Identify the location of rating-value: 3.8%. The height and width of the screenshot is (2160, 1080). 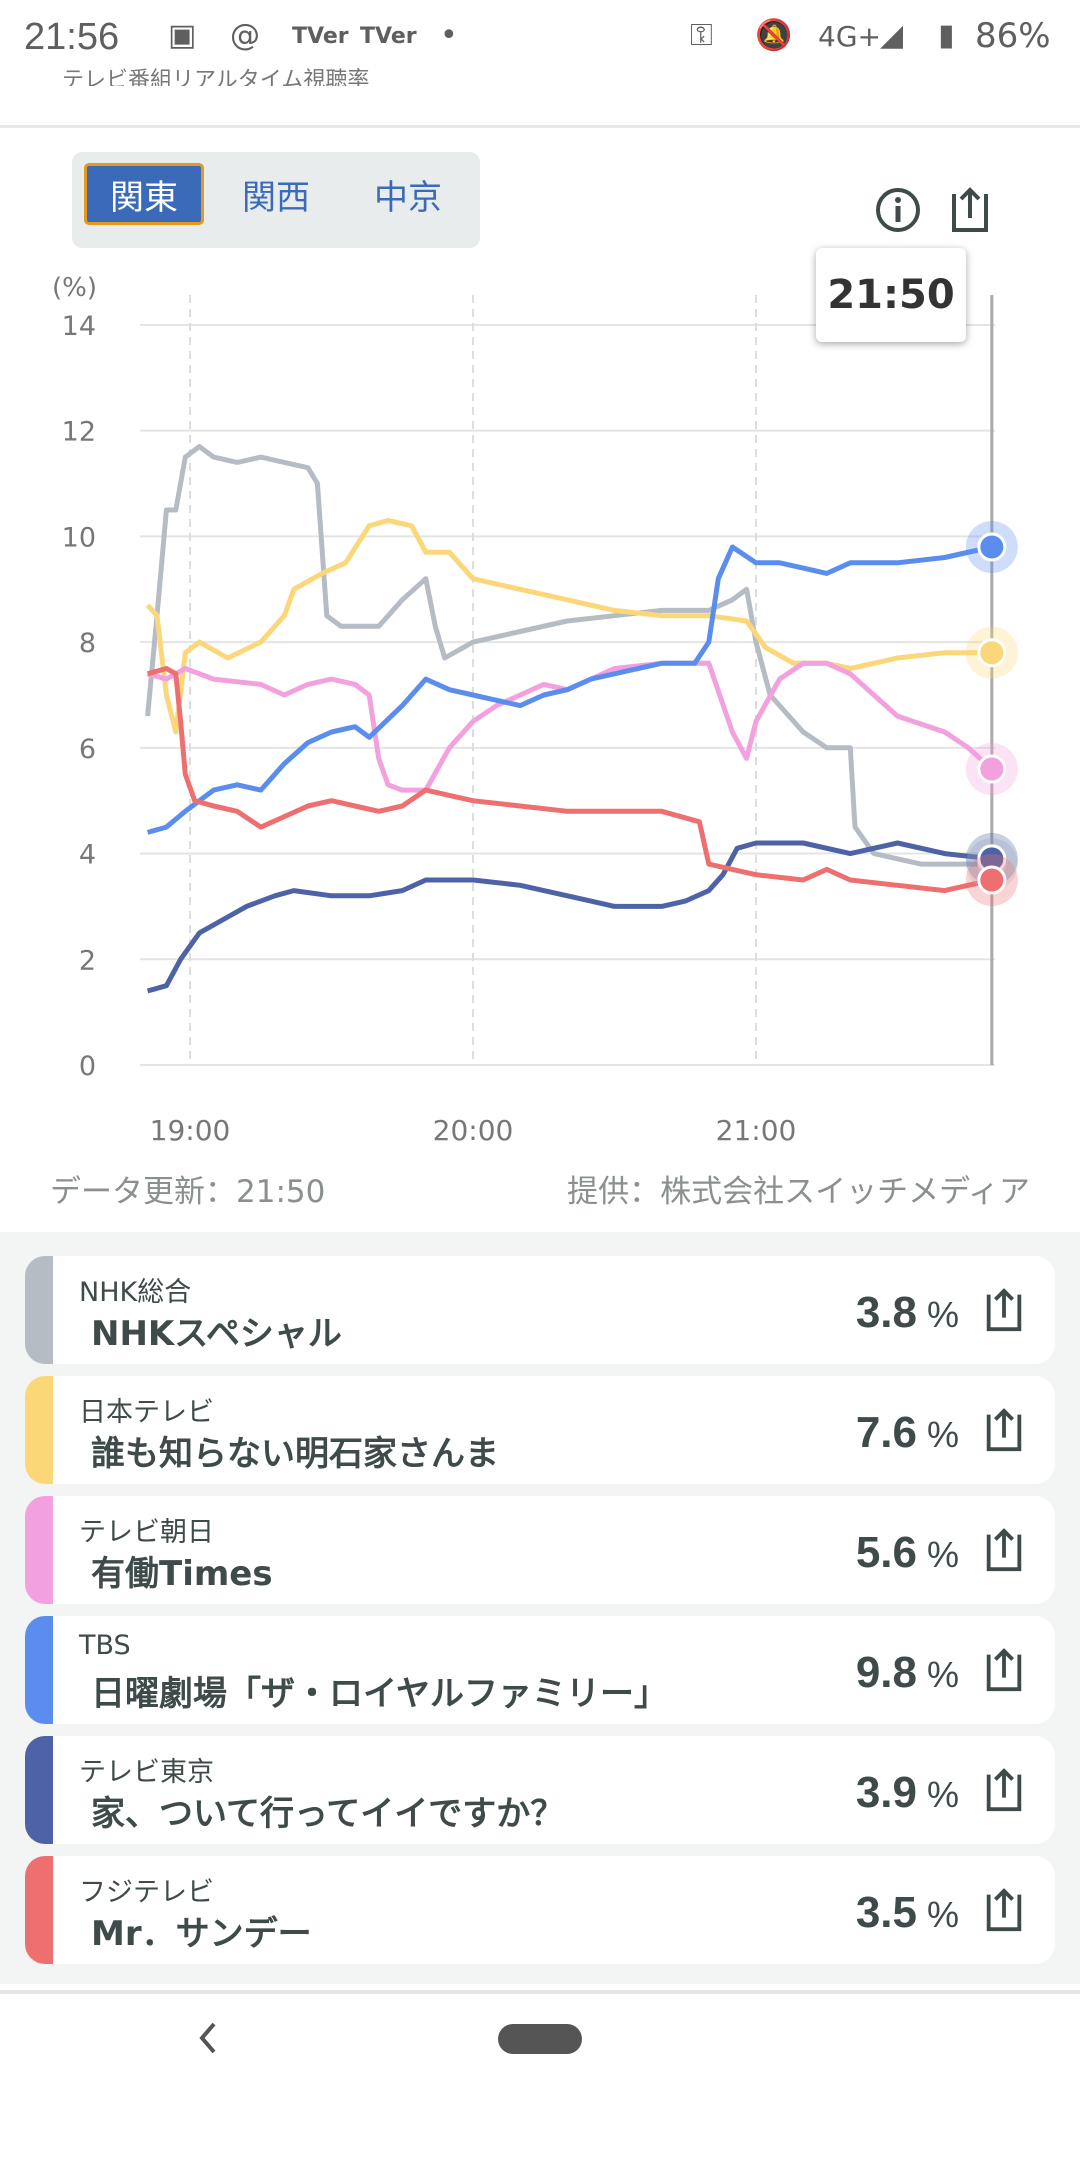
(907, 1313).